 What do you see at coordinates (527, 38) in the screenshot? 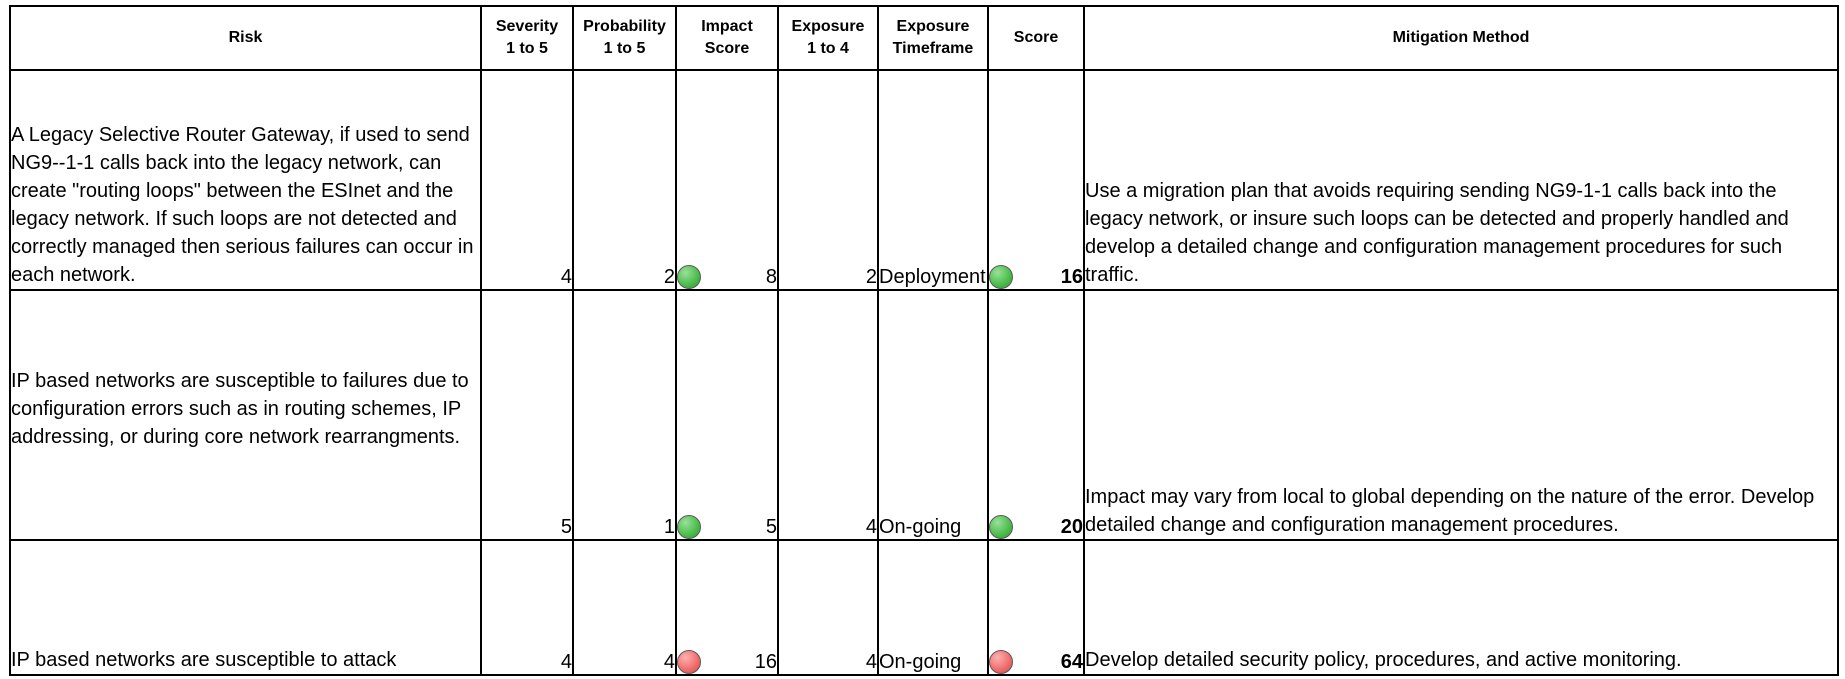
I see `header-severity: Severity 1 to 5` at bounding box center [527, 38].